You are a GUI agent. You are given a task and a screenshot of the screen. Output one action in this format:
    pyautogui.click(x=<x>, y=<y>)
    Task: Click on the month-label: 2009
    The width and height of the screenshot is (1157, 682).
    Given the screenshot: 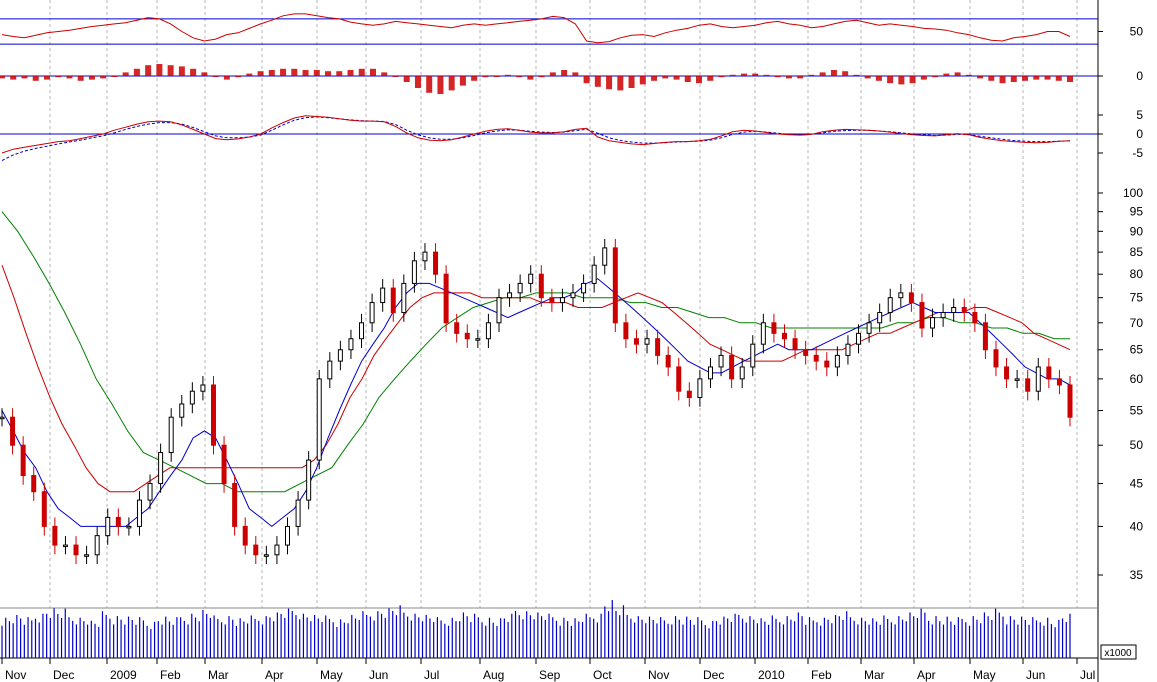 What is the action you would take?
    pyautogui.click(x=123, y=675)
    